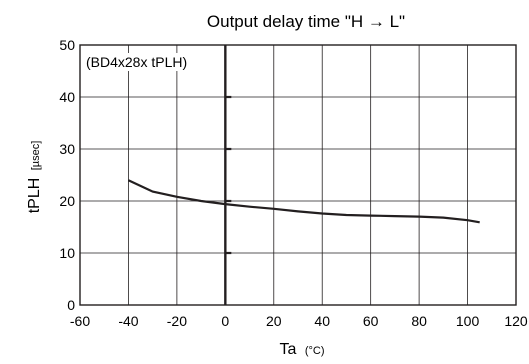  What do you see at coordinates (67, 149) in the screenshot?
I see `y-tick-label: 30` at bounding box center [67, 149].